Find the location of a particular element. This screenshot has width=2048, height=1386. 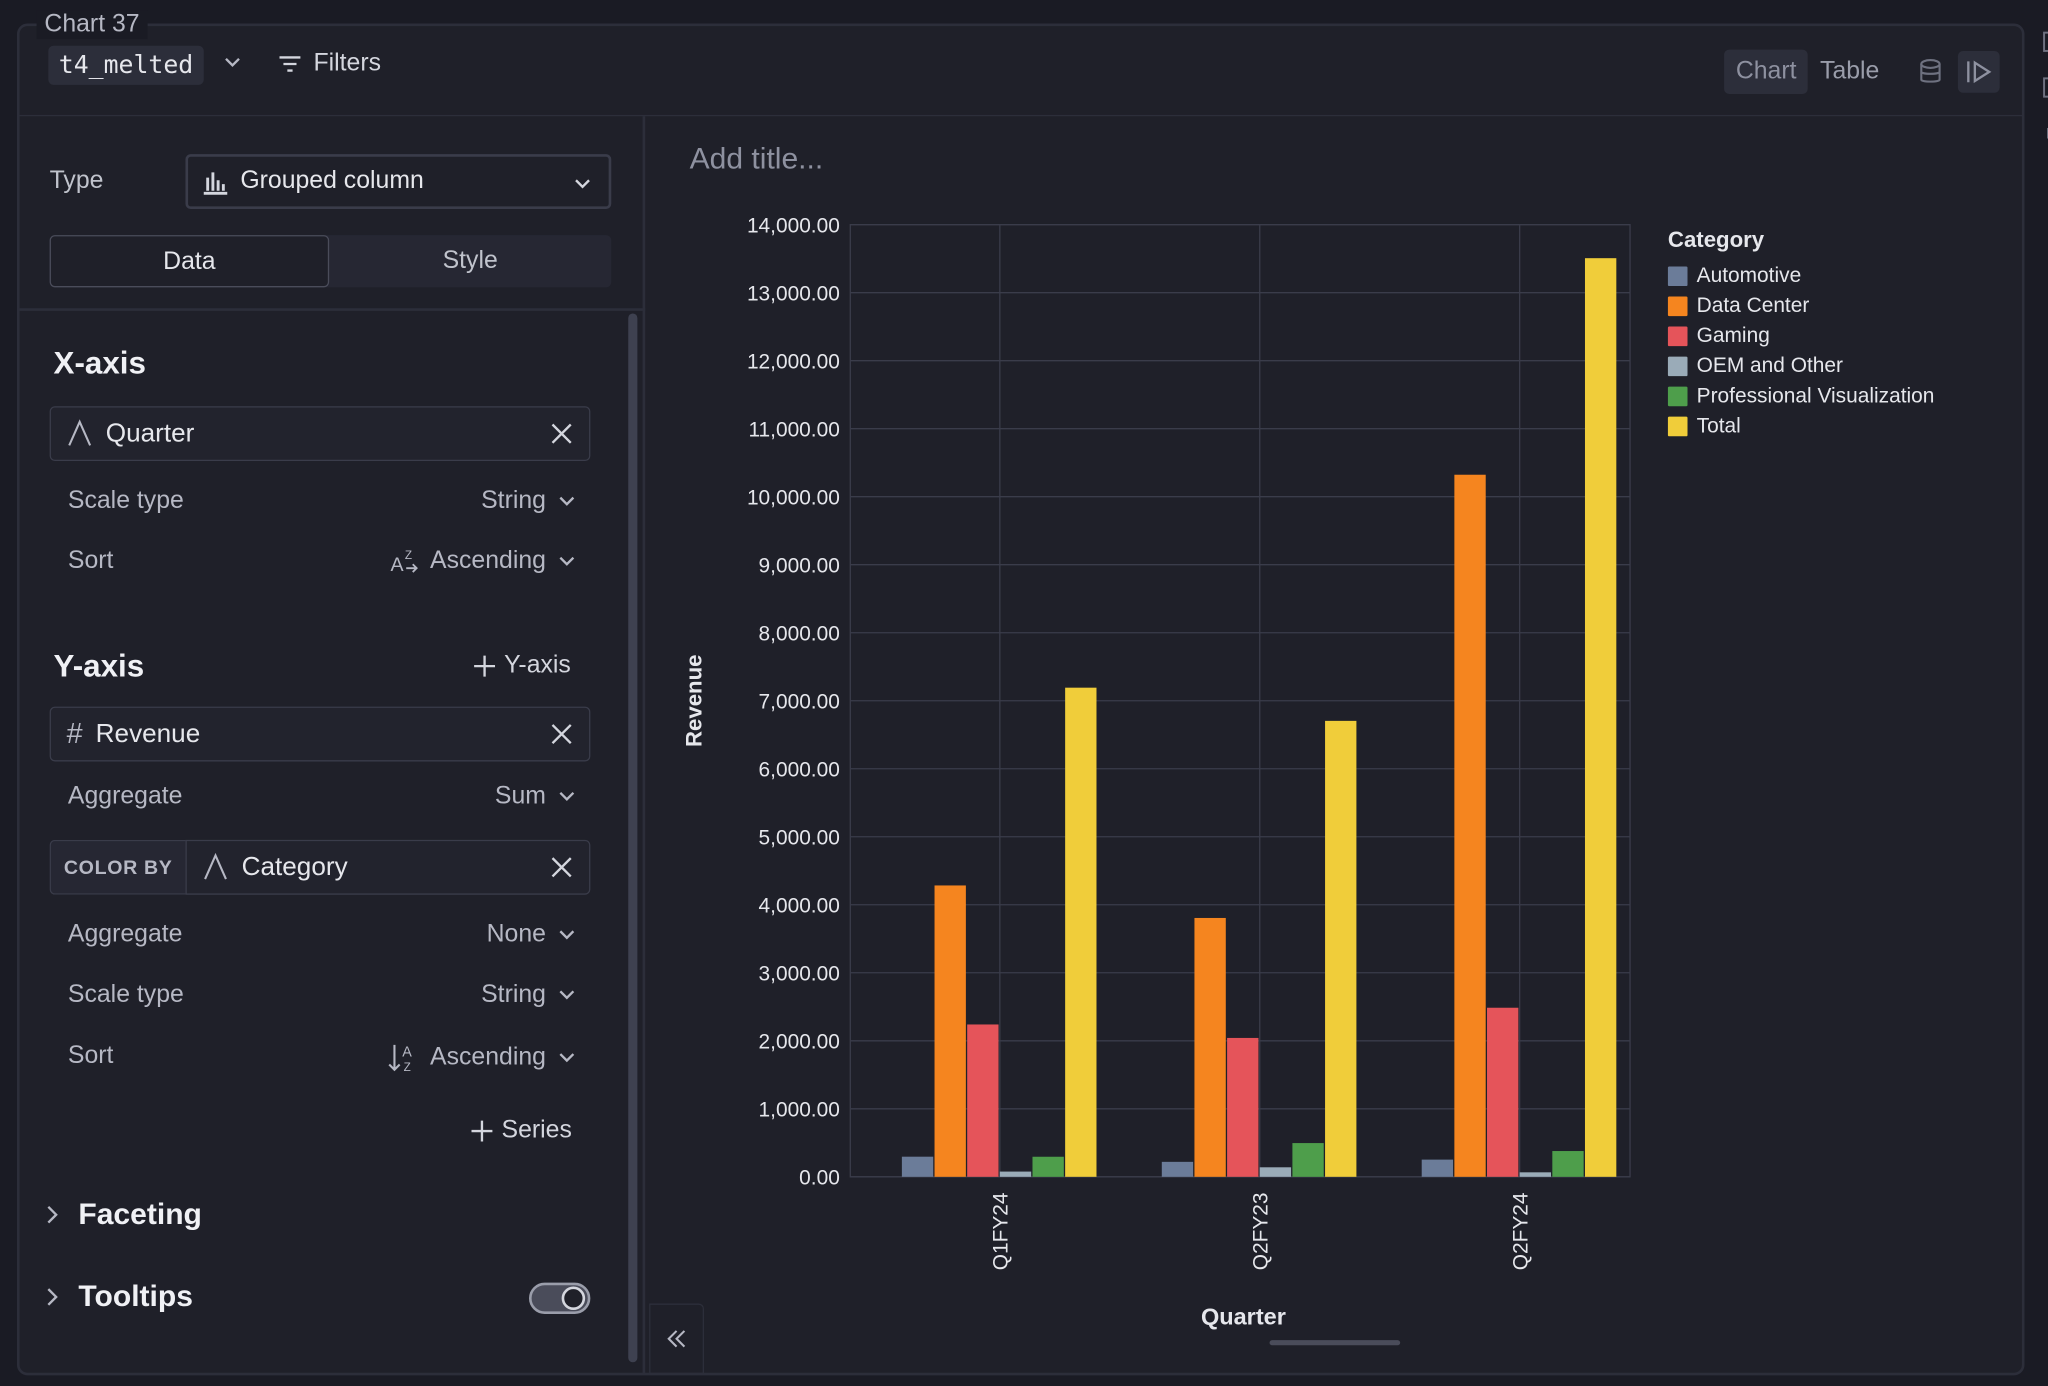

legend-label: OEM and Other is located at coordinates (1769, 365).